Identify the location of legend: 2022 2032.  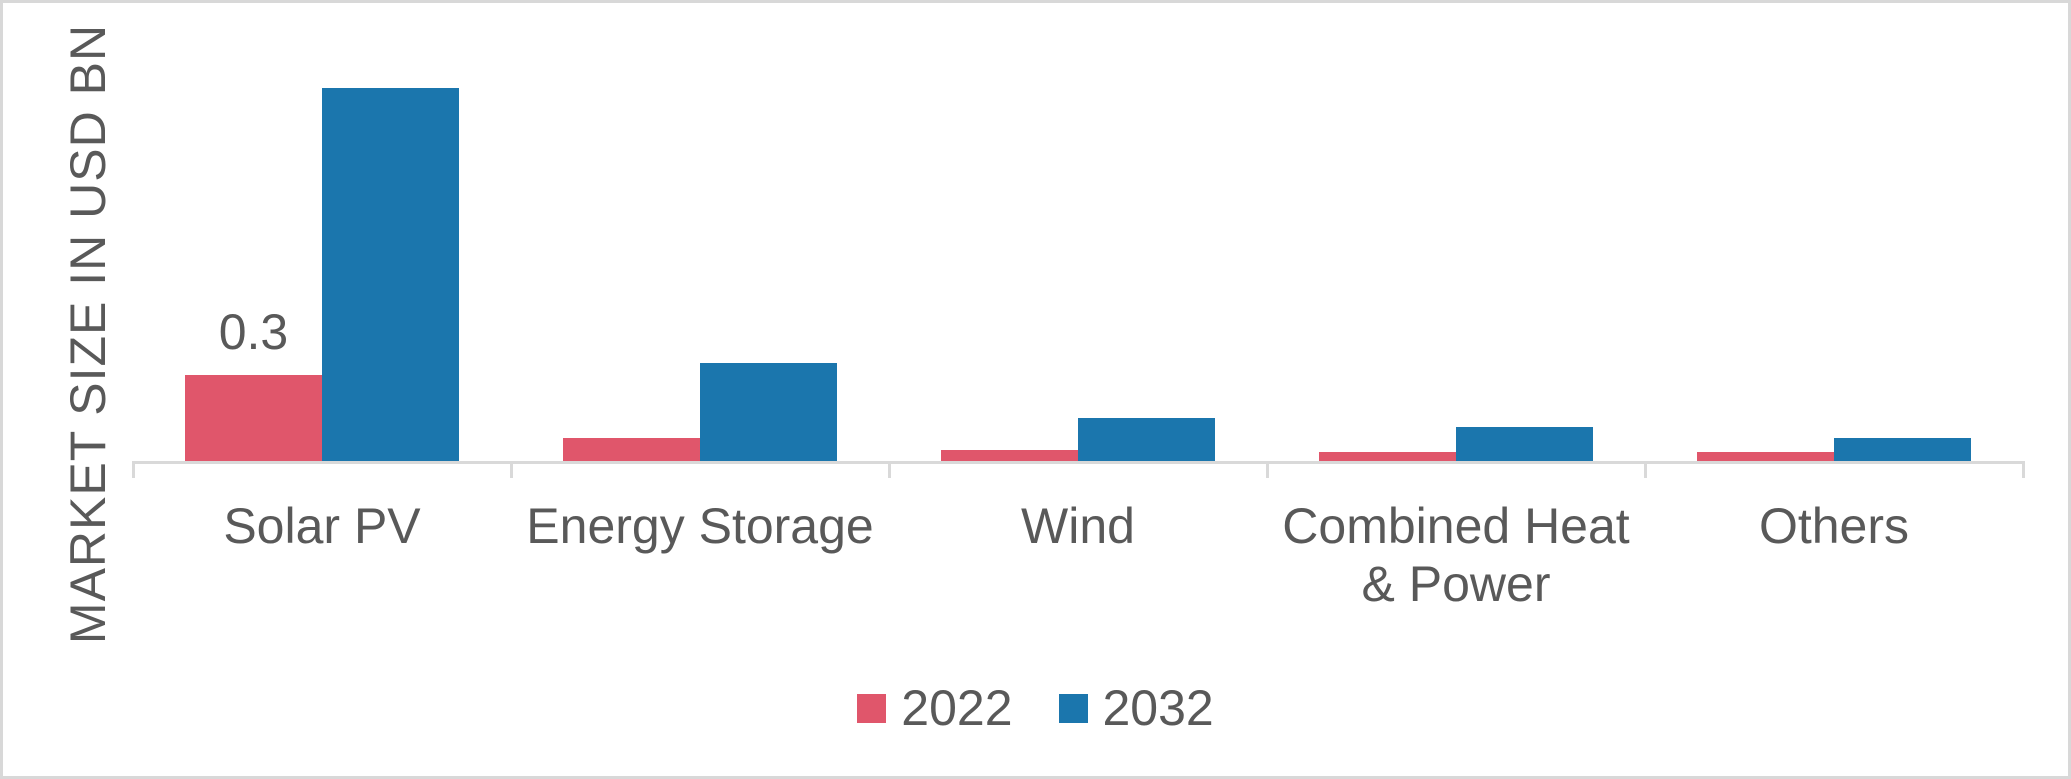
(1035, 708).